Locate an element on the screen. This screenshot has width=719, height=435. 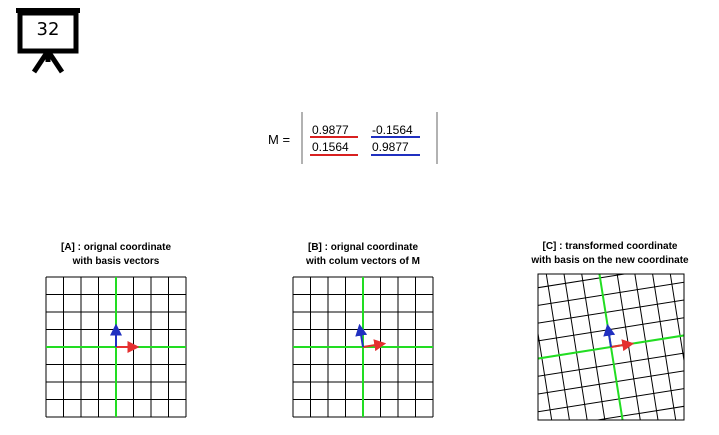
panel-a-grid is located at coordinates (116, 347).